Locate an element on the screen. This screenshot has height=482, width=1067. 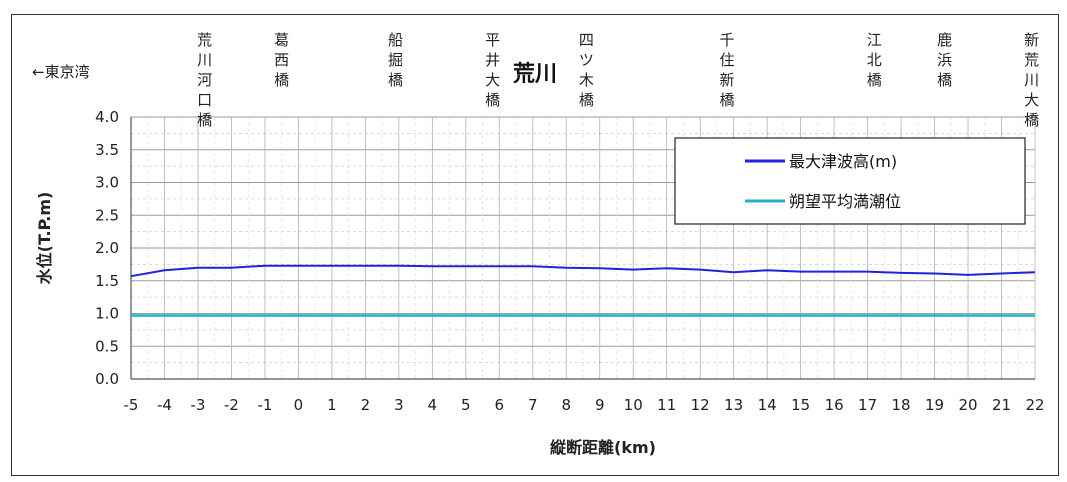
landmark-char: 浜 is located at coordinates (944, 60).